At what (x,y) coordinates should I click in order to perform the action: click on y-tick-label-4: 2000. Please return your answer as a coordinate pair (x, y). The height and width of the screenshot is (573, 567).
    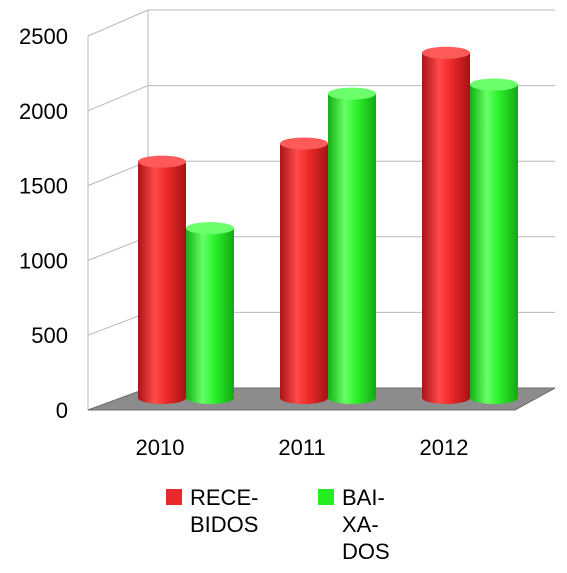
    Looking at the image, I should click on (43, 111).